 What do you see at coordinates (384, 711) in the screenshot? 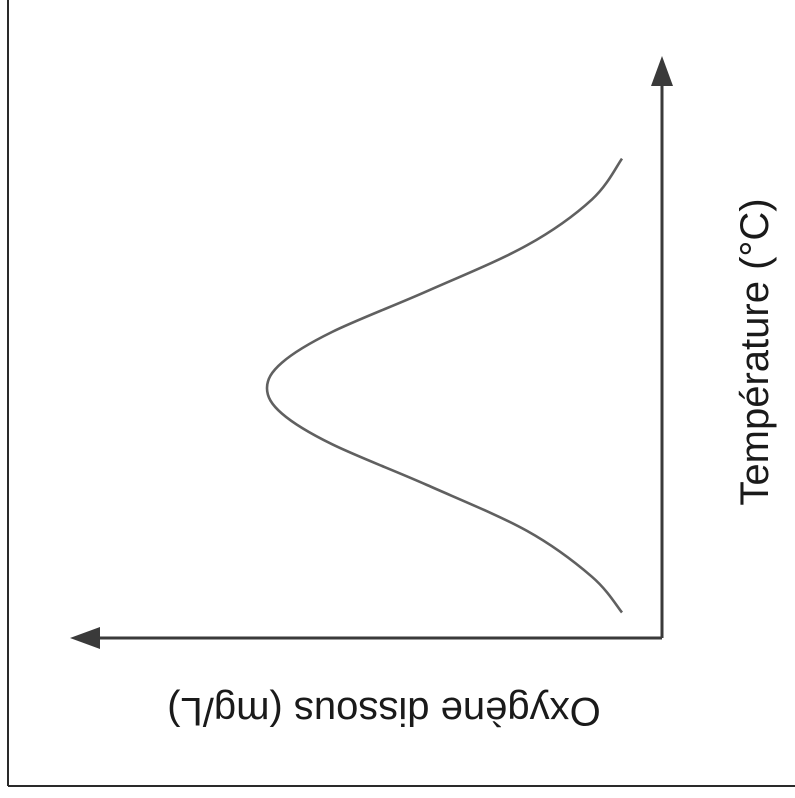
I see `x-axis-label: Oxygène dissous (mg/L)` at bounding box center [384, 711].